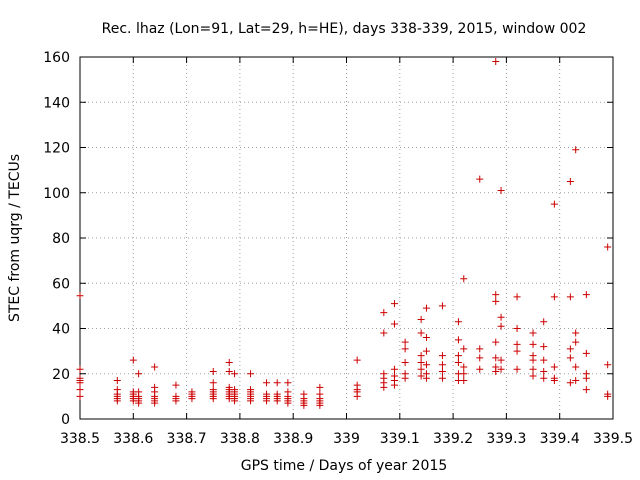 The width and height of the screenshot is (640, 480). What do you see at coordinates (240, 439) in the screenshot?
I see `x-tick-label: 338.8` at bounding box center [240, 439].